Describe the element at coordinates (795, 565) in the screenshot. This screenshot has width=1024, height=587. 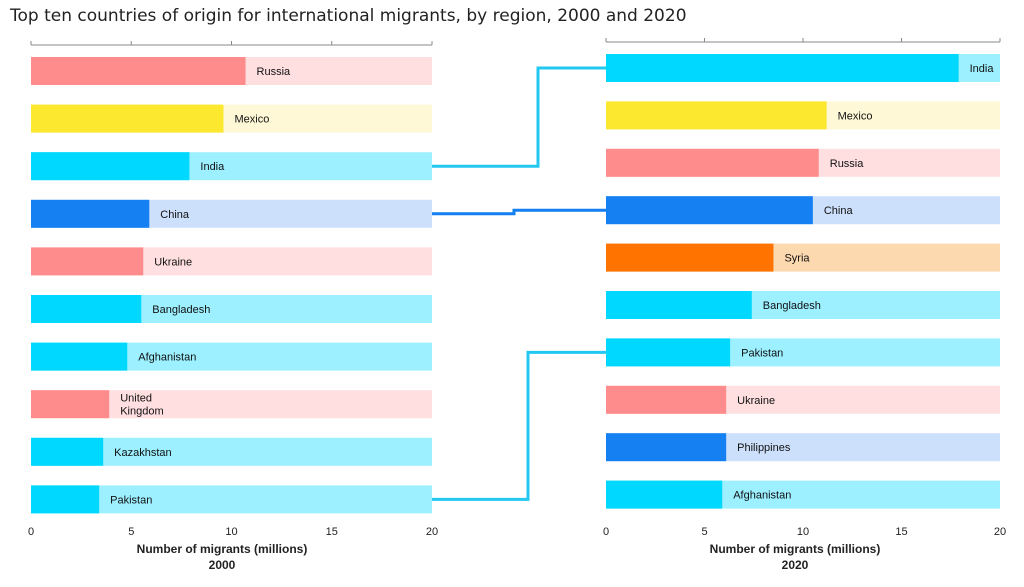
I see `panel-year-label: 2020` at that location.